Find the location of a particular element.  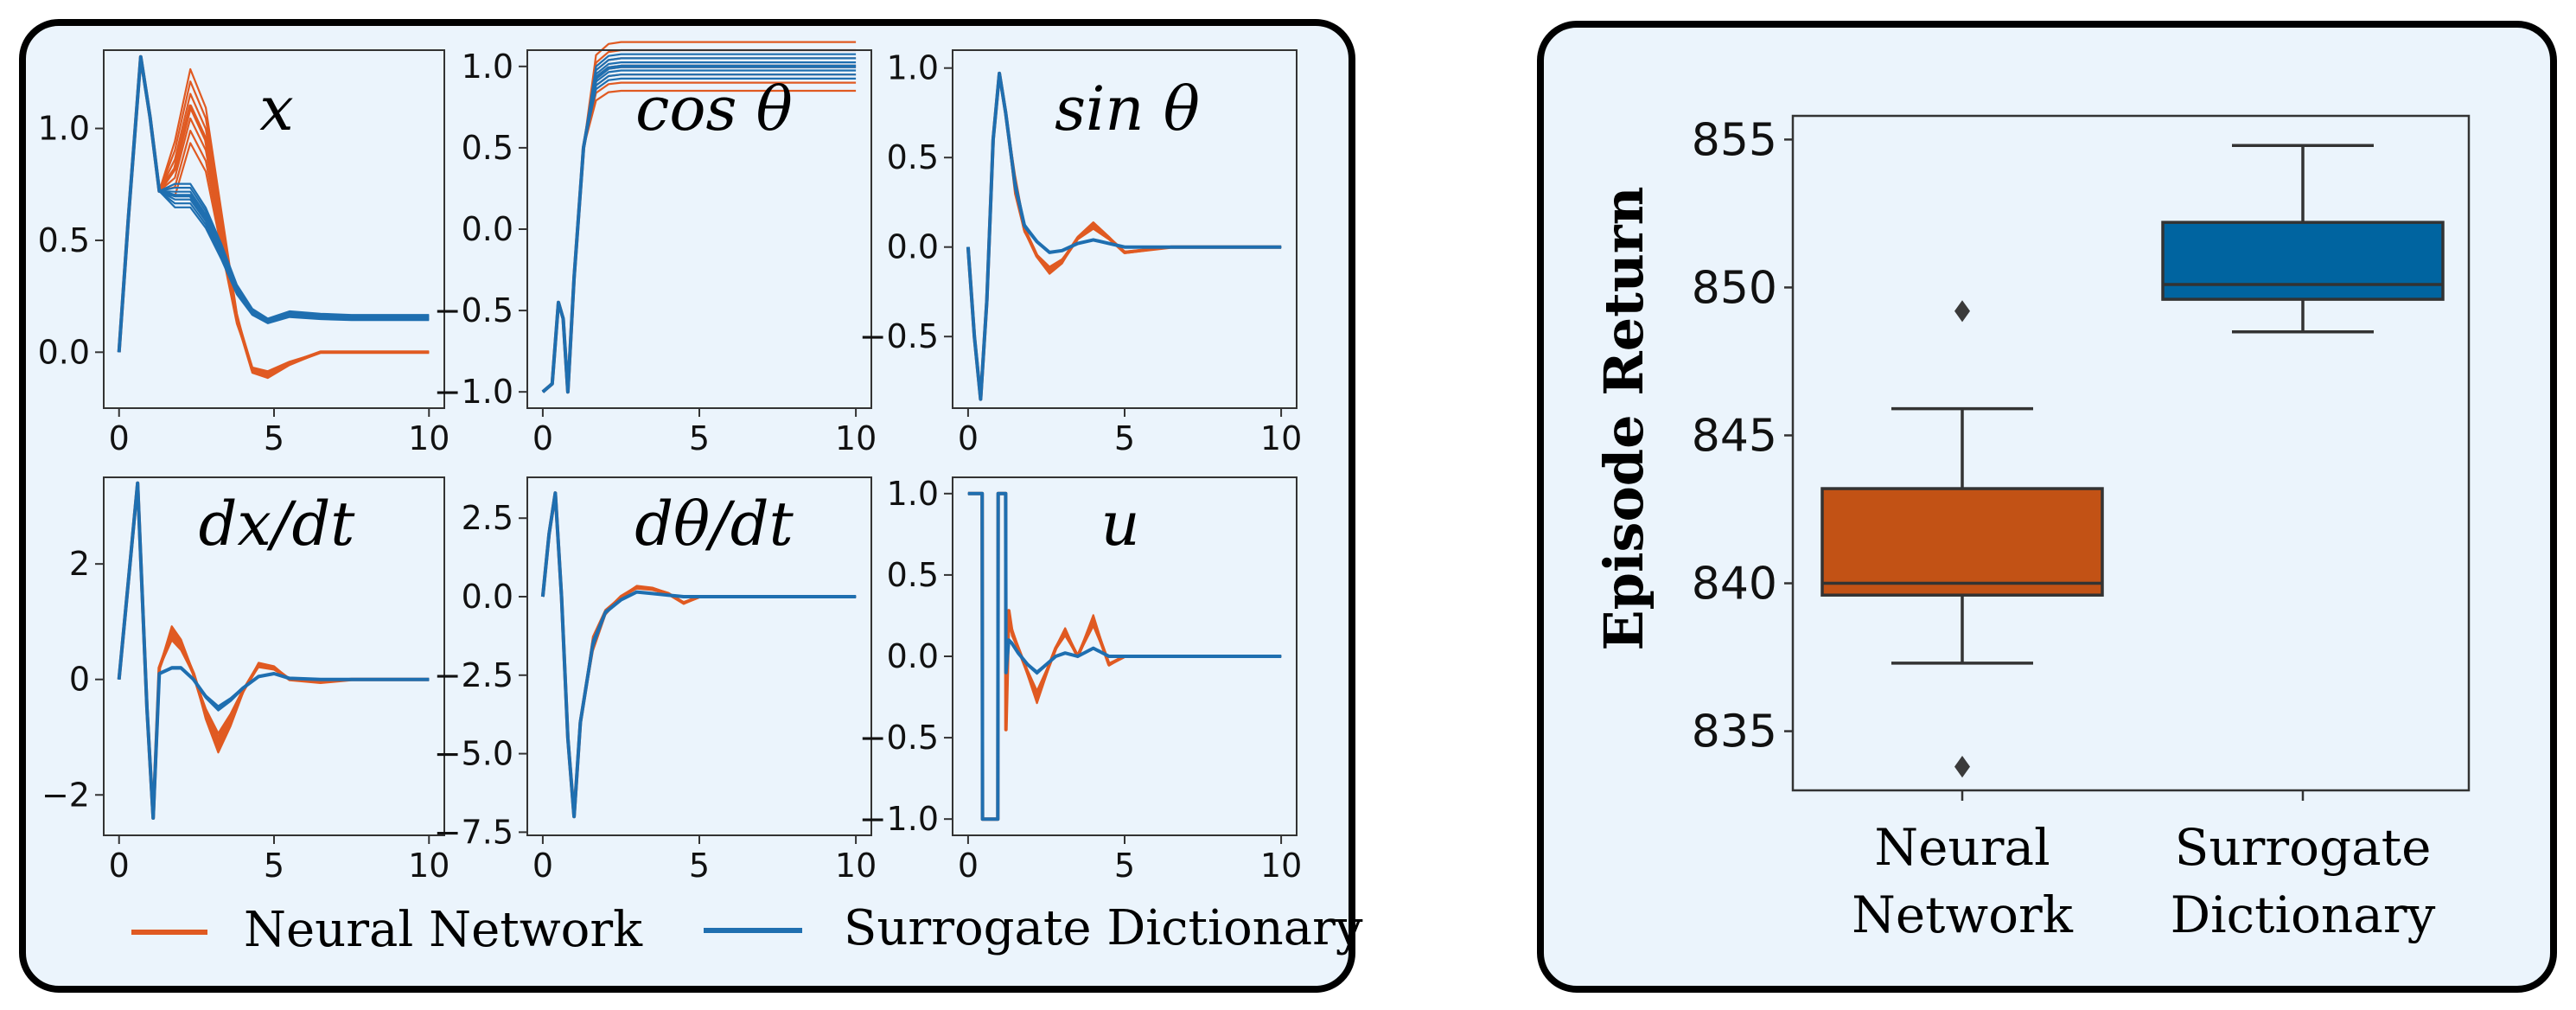

y-tick-label: 2.5 is located at coordinates (487, 518).